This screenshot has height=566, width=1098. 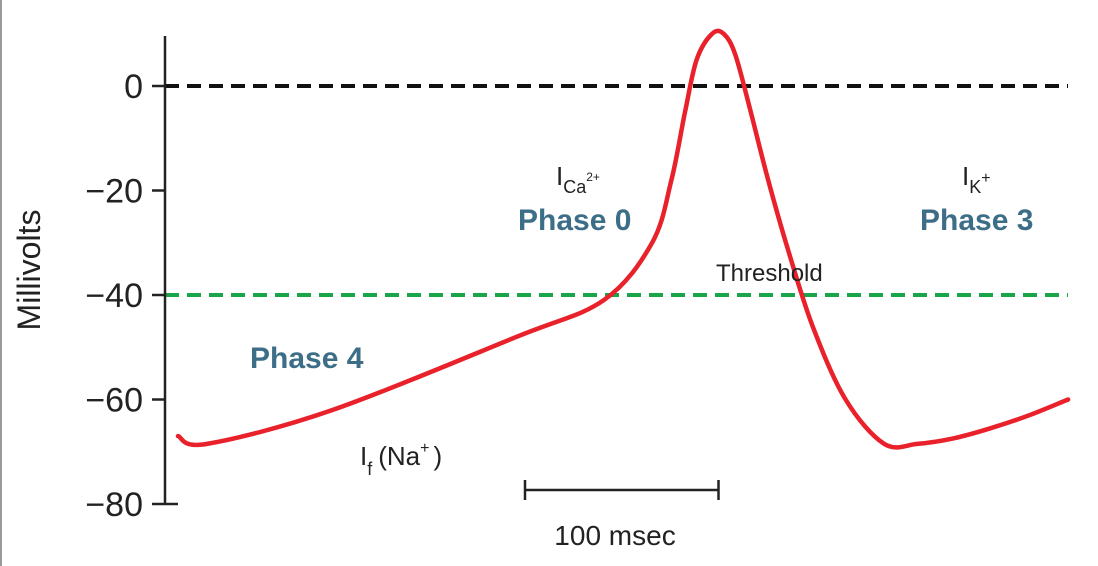 What do you see at coordinates (965, 176) in the screenshot?
I see `potassium-current-symbol: I` at bounding box center [965, 176].